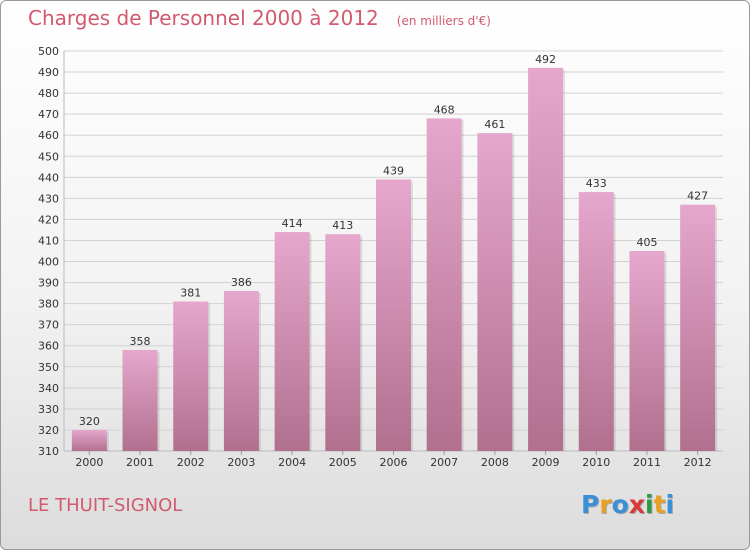  Describe the element at coordinates (241, 371) in the screenshot. I see `bar-2003` at that location.